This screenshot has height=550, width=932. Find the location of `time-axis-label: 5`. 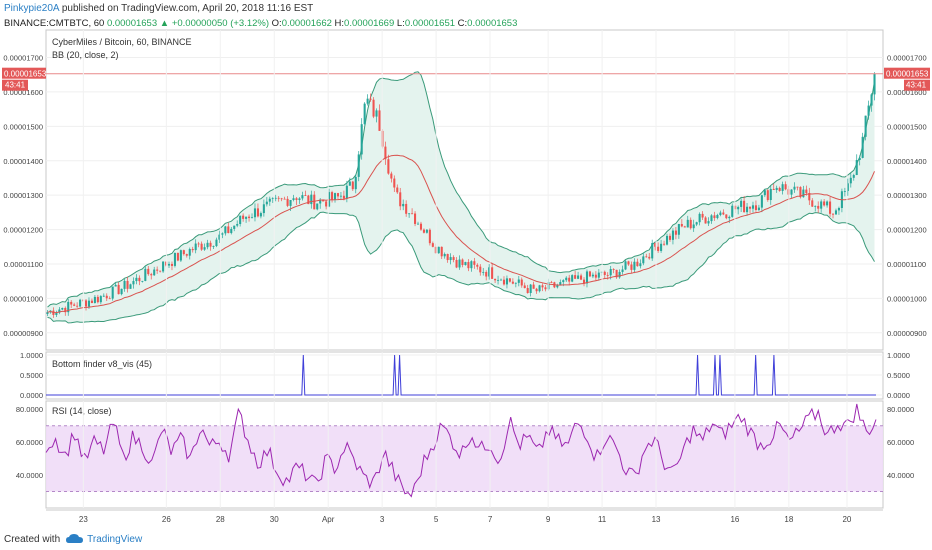

time-axis-label: 5 is located at coordinates (436, 519).